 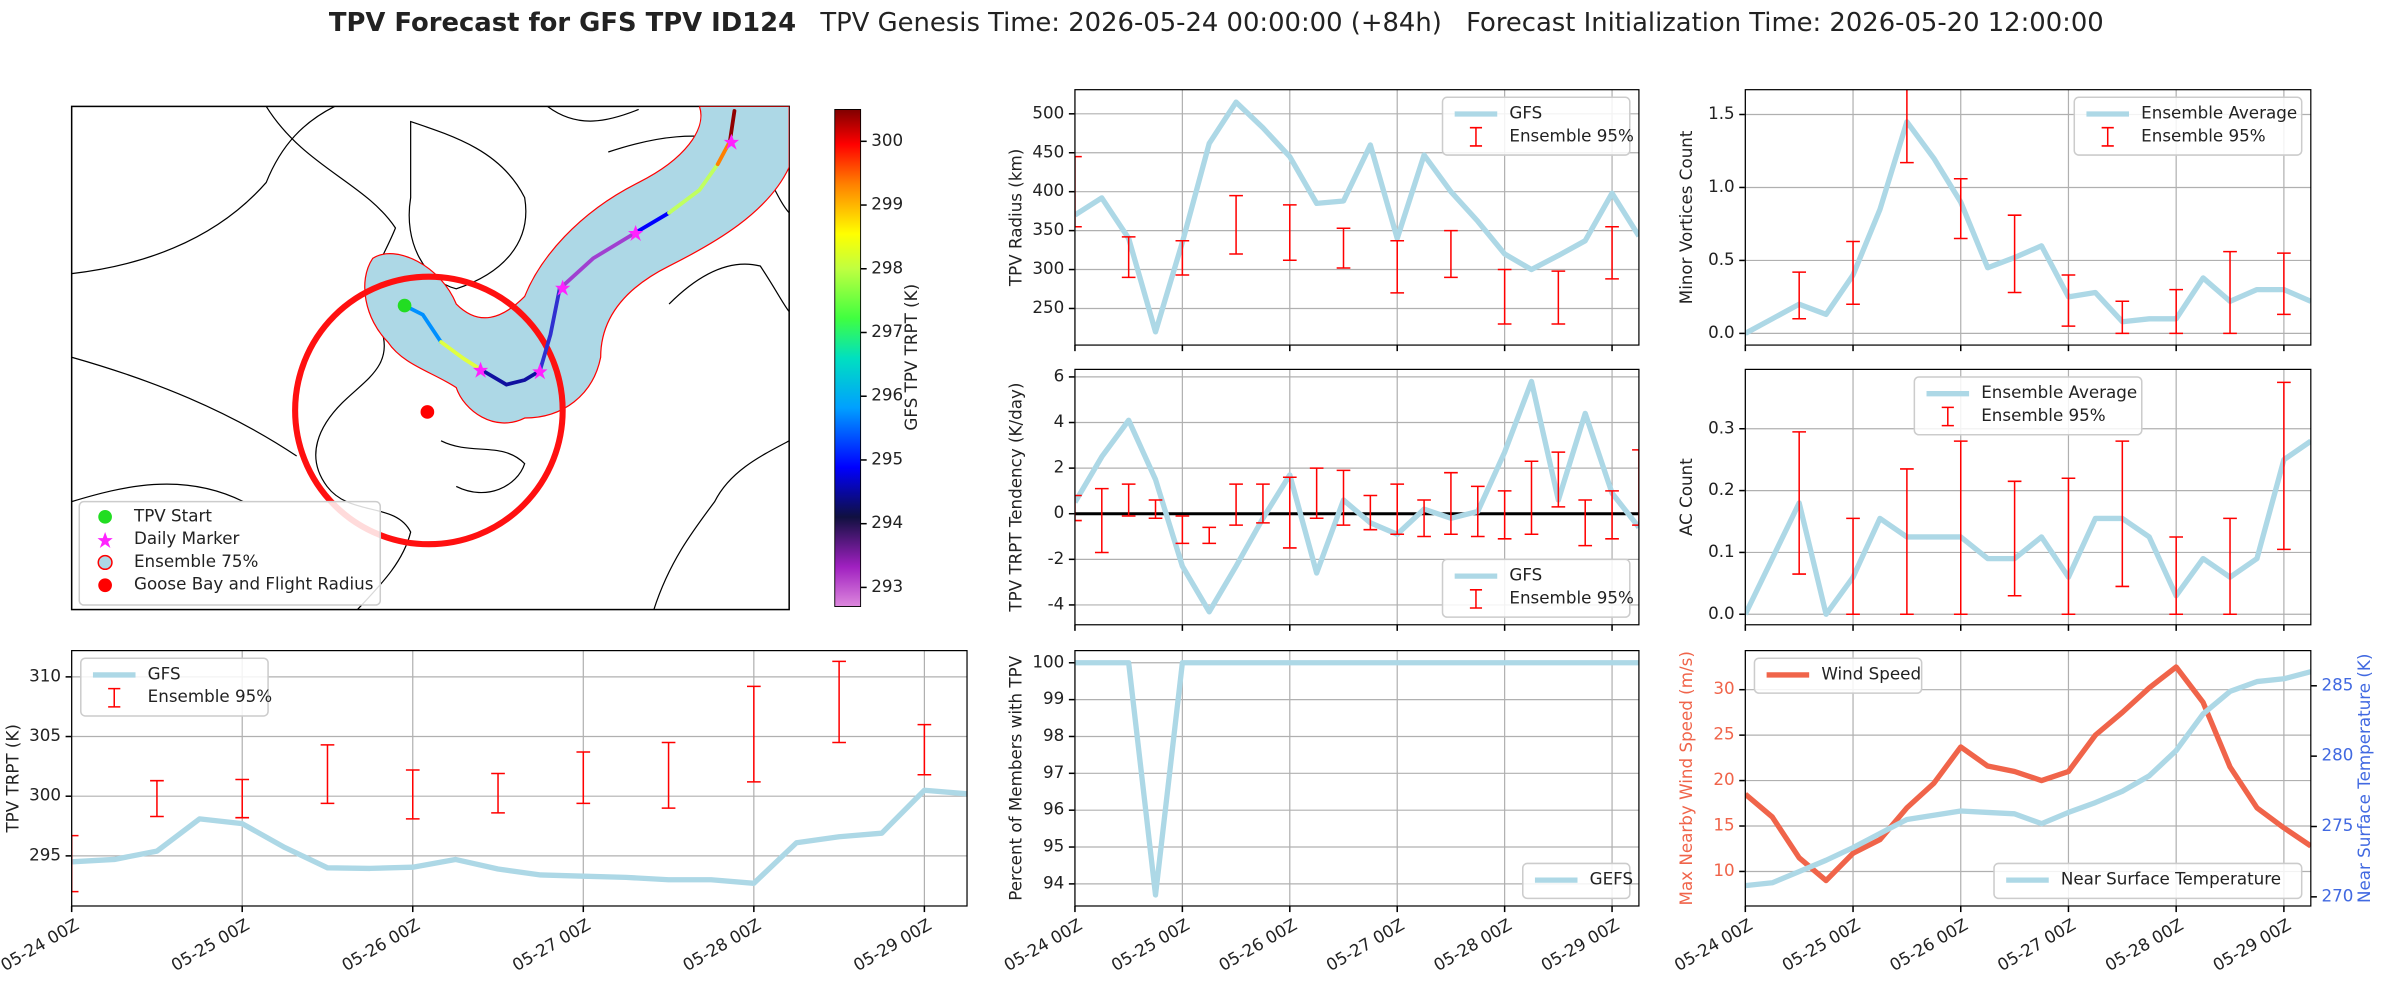 What do you see at coordinates (881, 363) in the screenshot?
I see `colorbar-ticks: 293 294 295 296 297 298 299 300` at bounding box center [881, 363].